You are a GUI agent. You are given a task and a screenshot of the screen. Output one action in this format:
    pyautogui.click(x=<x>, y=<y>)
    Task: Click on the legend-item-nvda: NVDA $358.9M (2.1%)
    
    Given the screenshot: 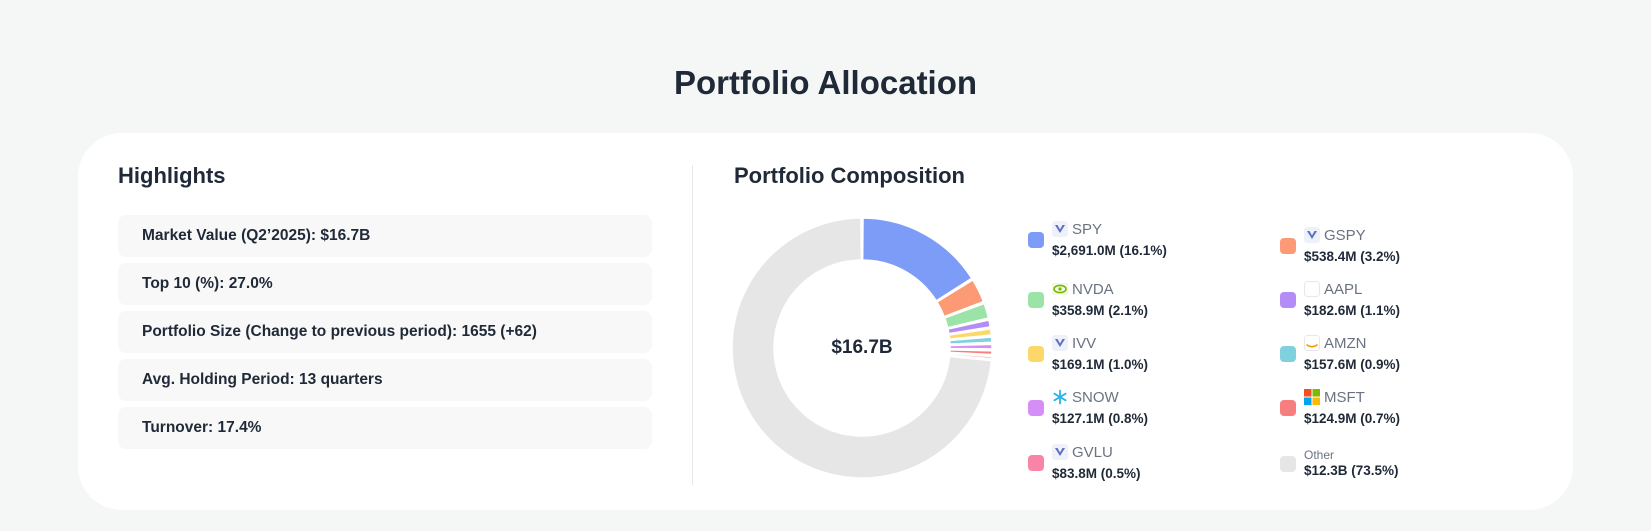 What is the action you would take?
    pyautogui.click(x=1138, y=302)
    